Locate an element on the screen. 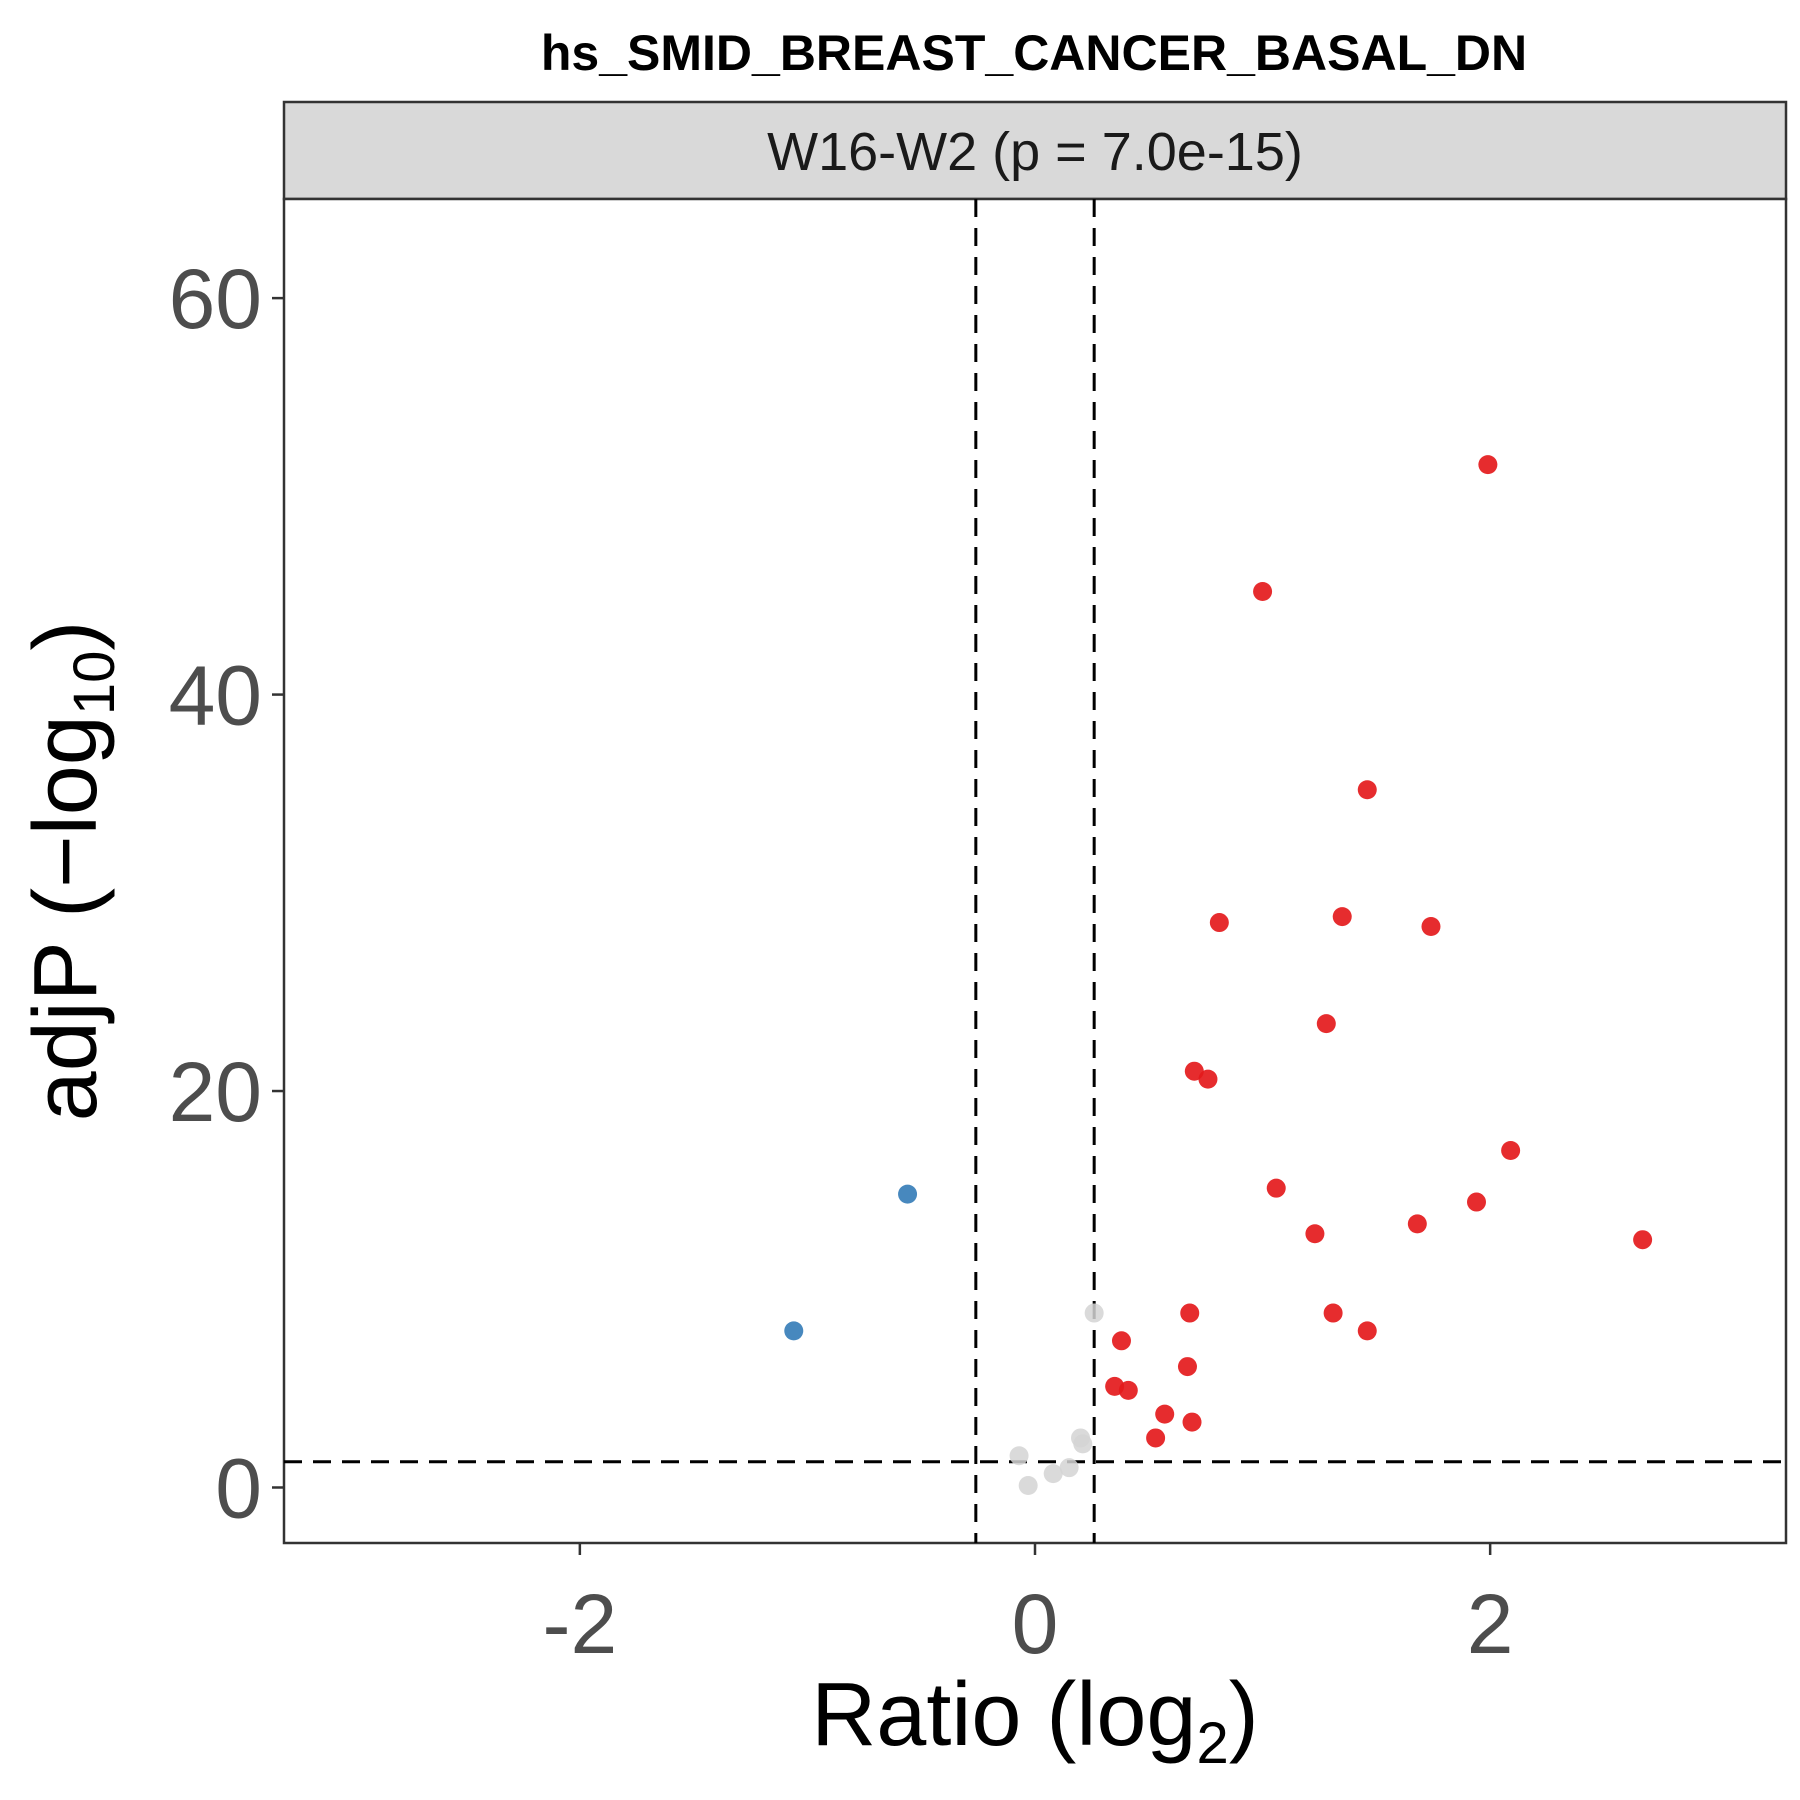  y-tick-label: 40 is located at coordinates (215, 696).